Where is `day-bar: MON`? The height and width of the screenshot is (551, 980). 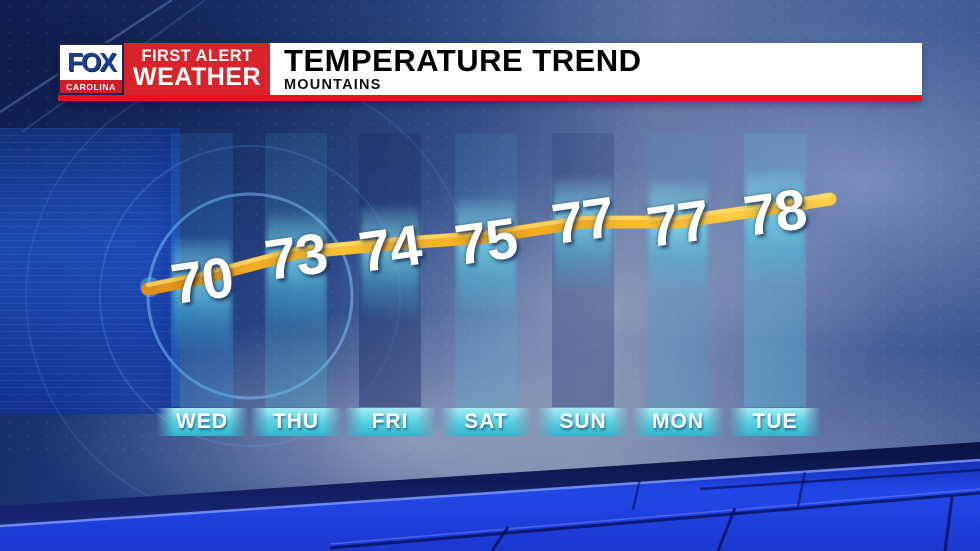 day-bar: MON is located at coordinates (678, 422).